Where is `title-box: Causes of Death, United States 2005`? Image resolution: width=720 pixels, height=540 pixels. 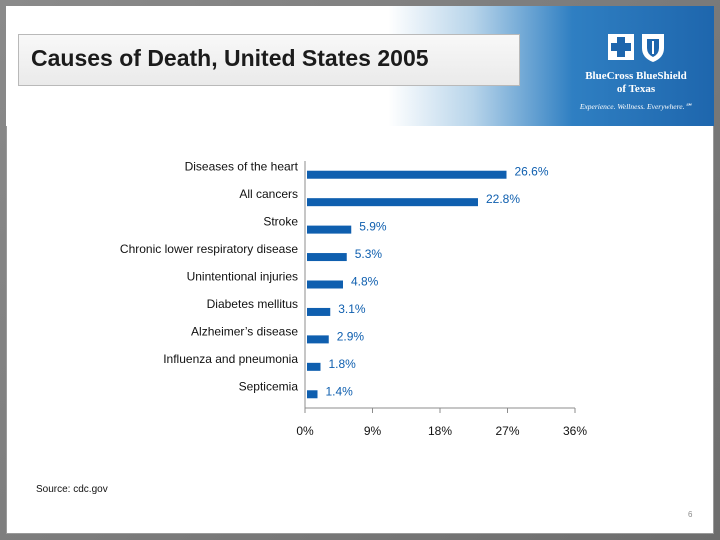
title-box: Causes of Death, United States 2005 is located at coordinates (269, 60).